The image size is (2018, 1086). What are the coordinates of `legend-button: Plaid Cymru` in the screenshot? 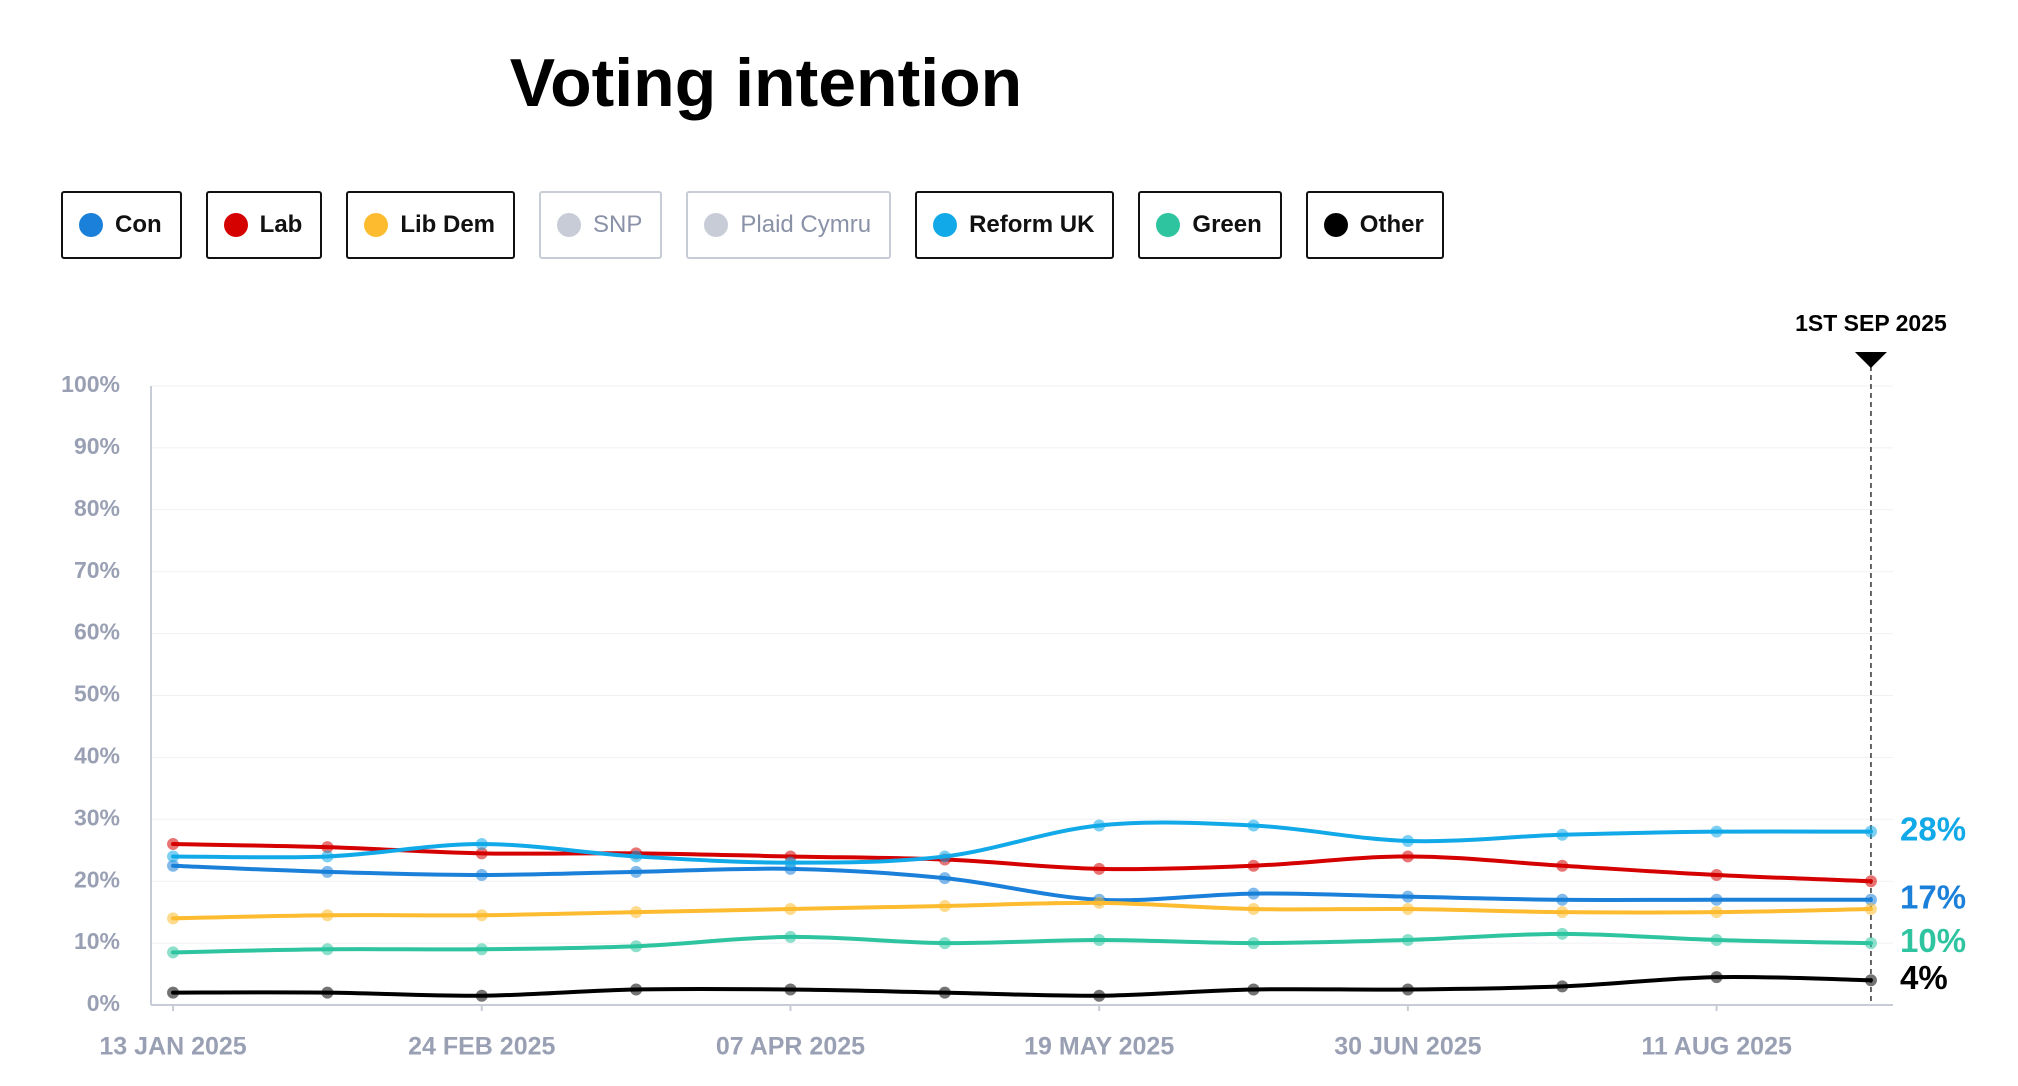 It's located at (789, 225).